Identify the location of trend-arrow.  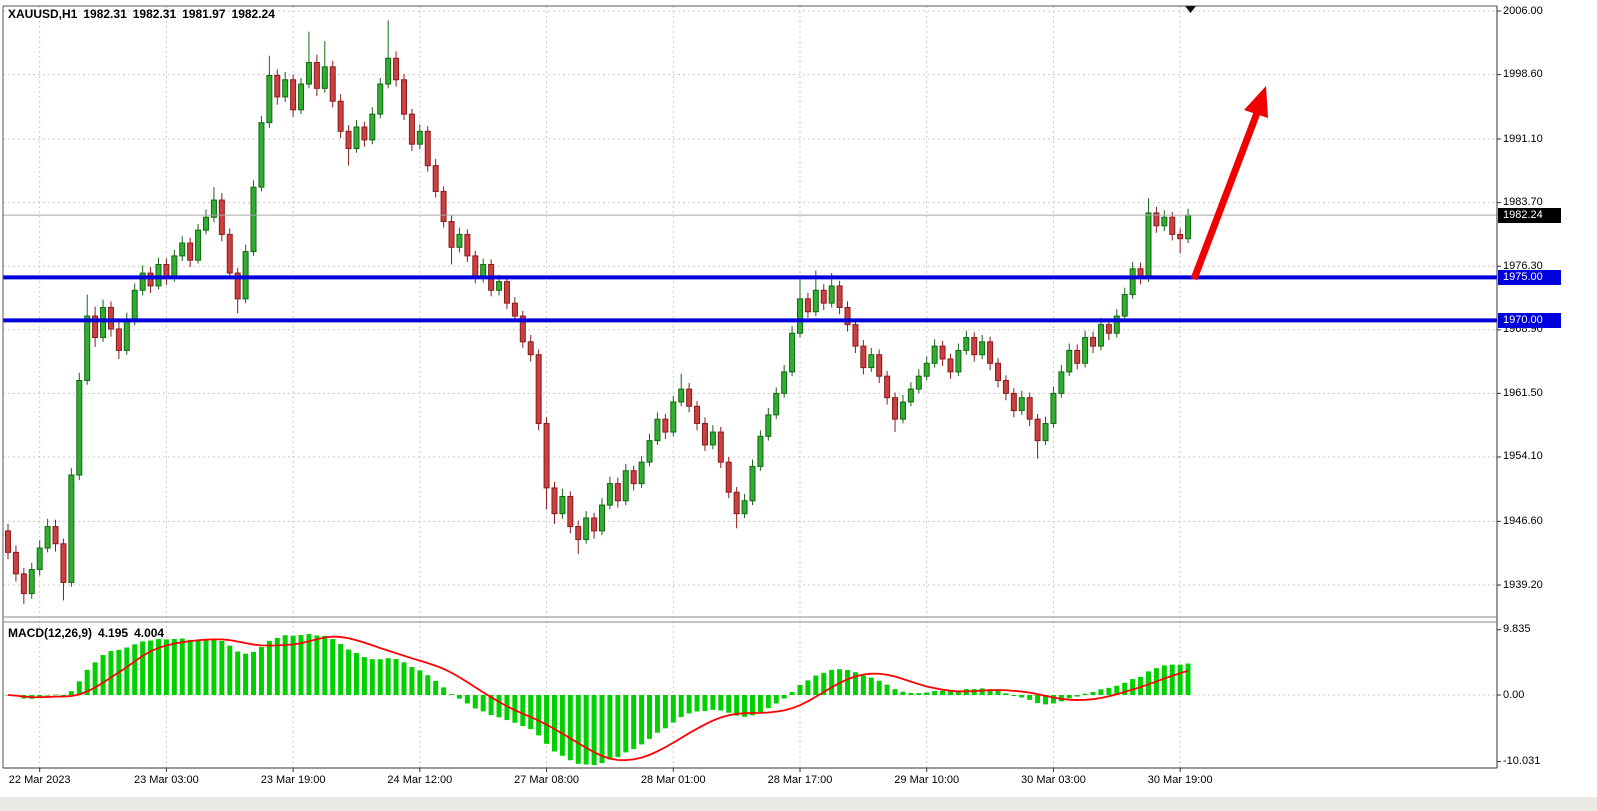
(1229, 183).